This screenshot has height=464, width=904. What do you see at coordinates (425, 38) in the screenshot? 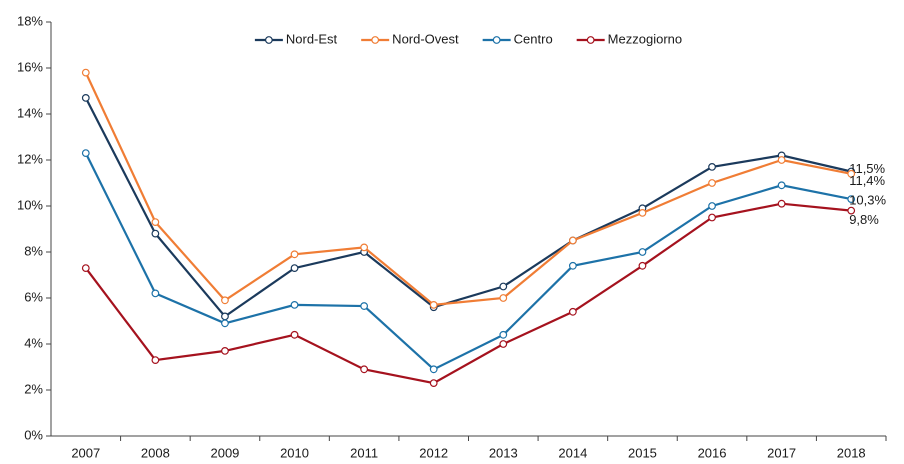
I see `legend-label: Nord-Ovest` at bounding box center [425, 38].